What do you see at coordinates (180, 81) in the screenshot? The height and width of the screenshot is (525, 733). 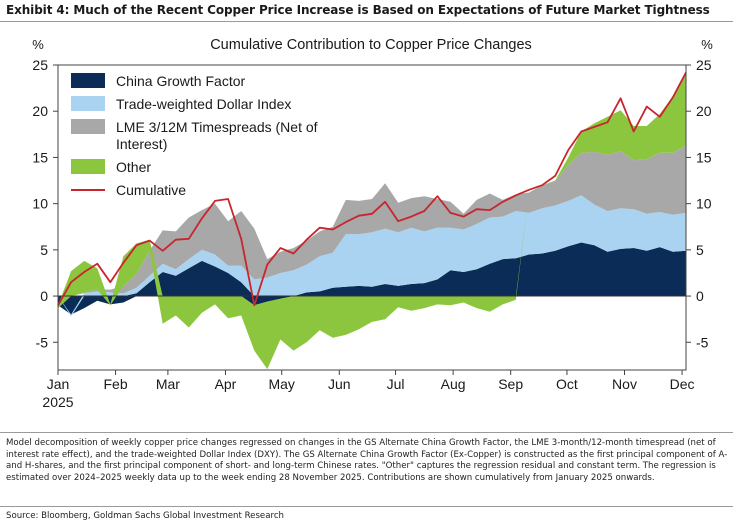 I see `legend-label-china: China Growth Factor` at bounding box center [180, 81].